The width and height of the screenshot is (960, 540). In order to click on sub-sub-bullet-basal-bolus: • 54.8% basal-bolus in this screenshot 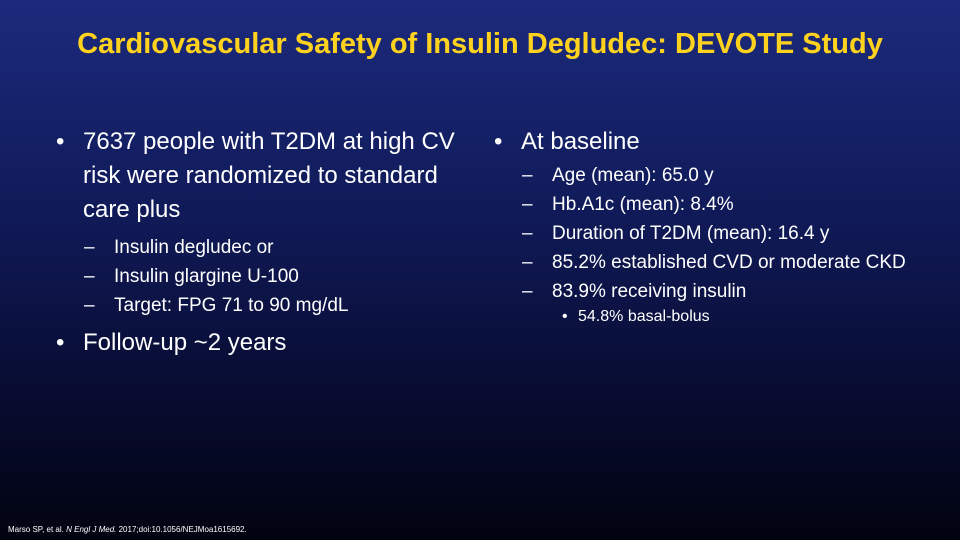, I will do `click(709, 317)`.